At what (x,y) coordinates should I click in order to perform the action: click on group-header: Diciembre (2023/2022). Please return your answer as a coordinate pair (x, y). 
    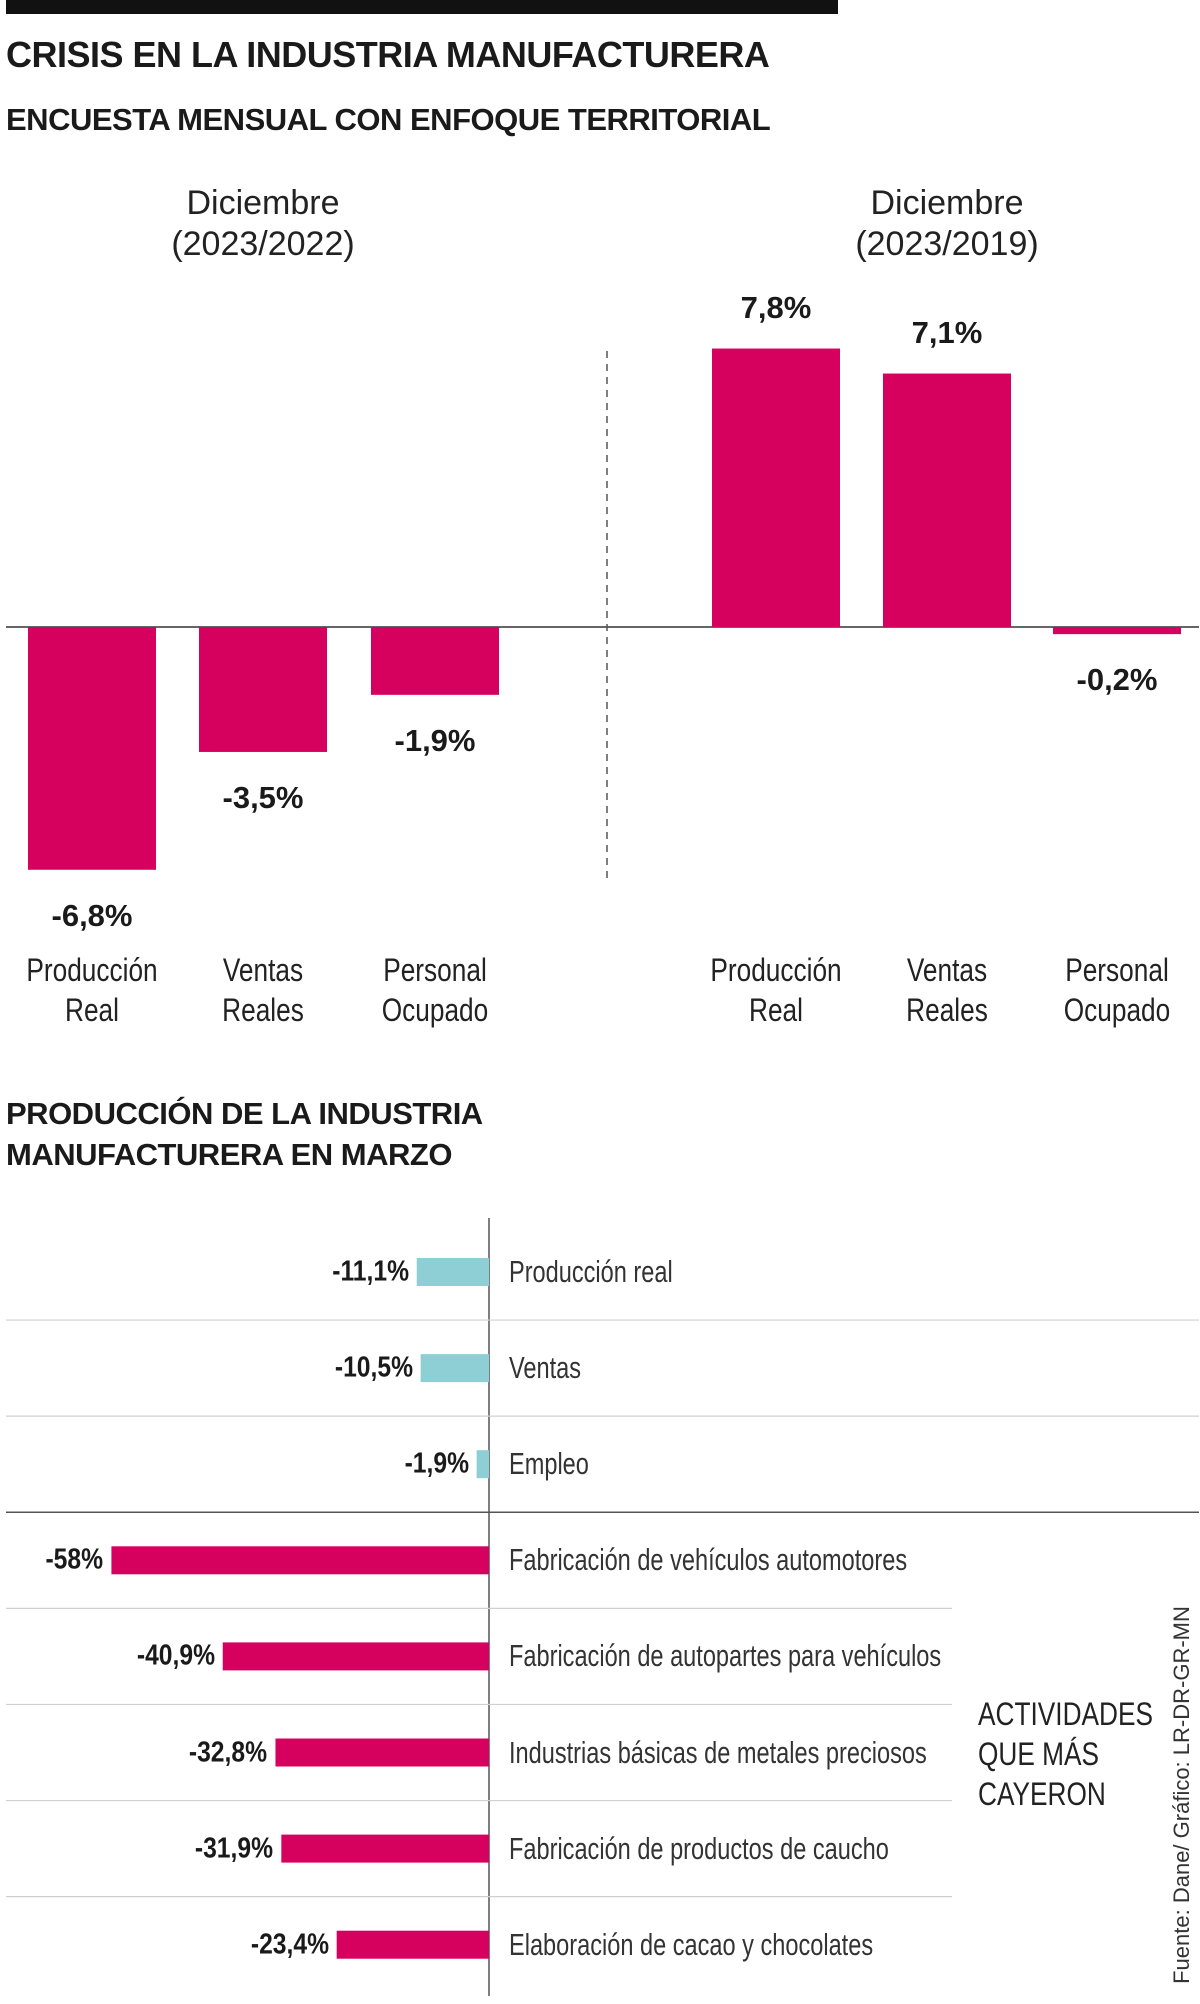
    Looking at the image, I should click on (263, 223).